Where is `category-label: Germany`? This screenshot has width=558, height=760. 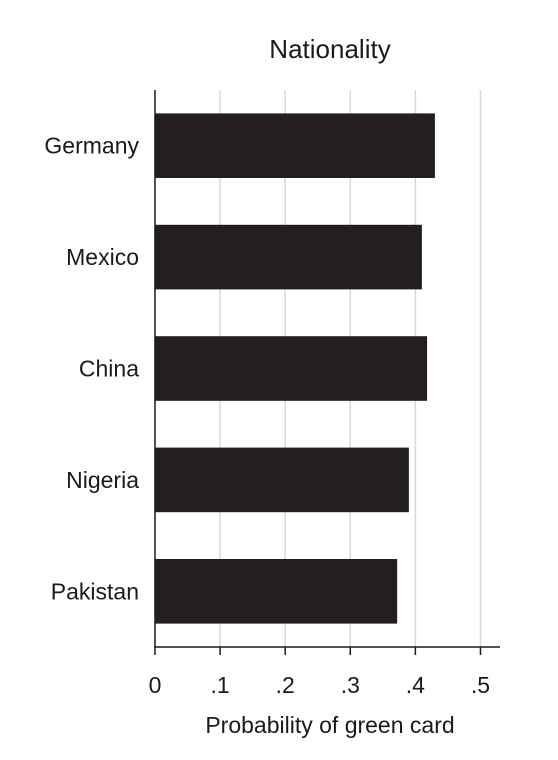
category-label: Germany is located at coordinates (91, 146).